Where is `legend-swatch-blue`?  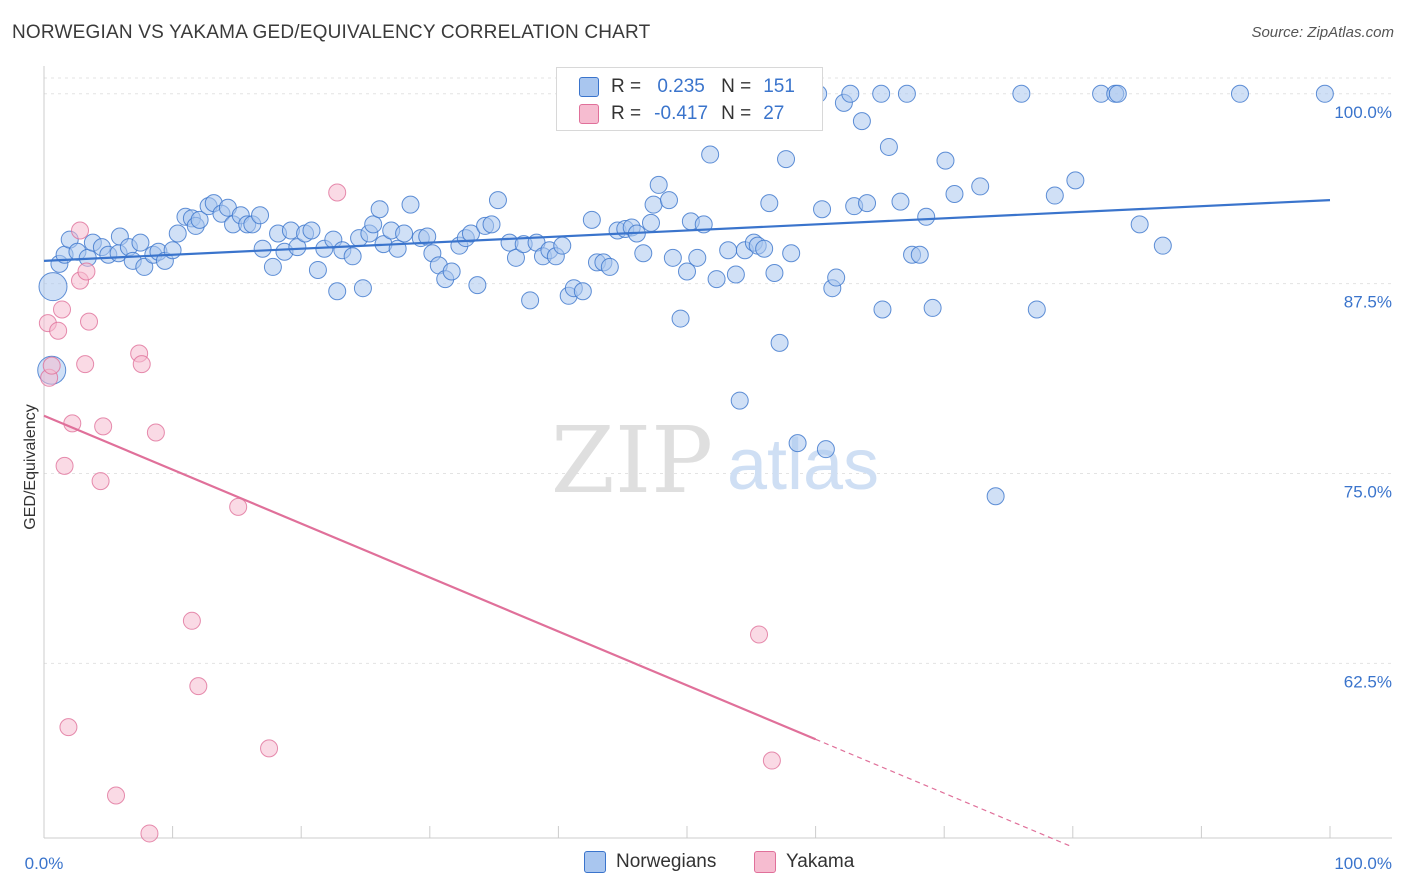 legend-swatch-blue is located at coordinates (595, 862).